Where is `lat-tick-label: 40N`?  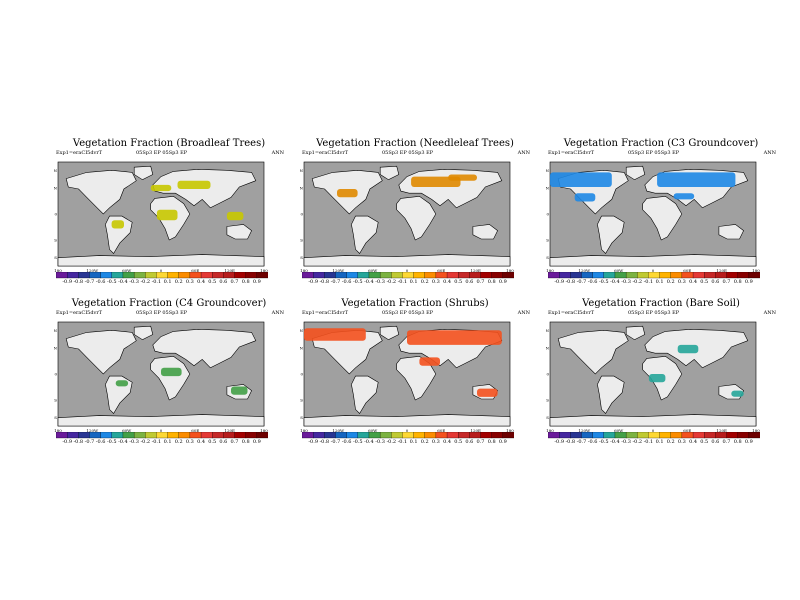
lat-tick-label: 40N is located at coordinates (301, 348).